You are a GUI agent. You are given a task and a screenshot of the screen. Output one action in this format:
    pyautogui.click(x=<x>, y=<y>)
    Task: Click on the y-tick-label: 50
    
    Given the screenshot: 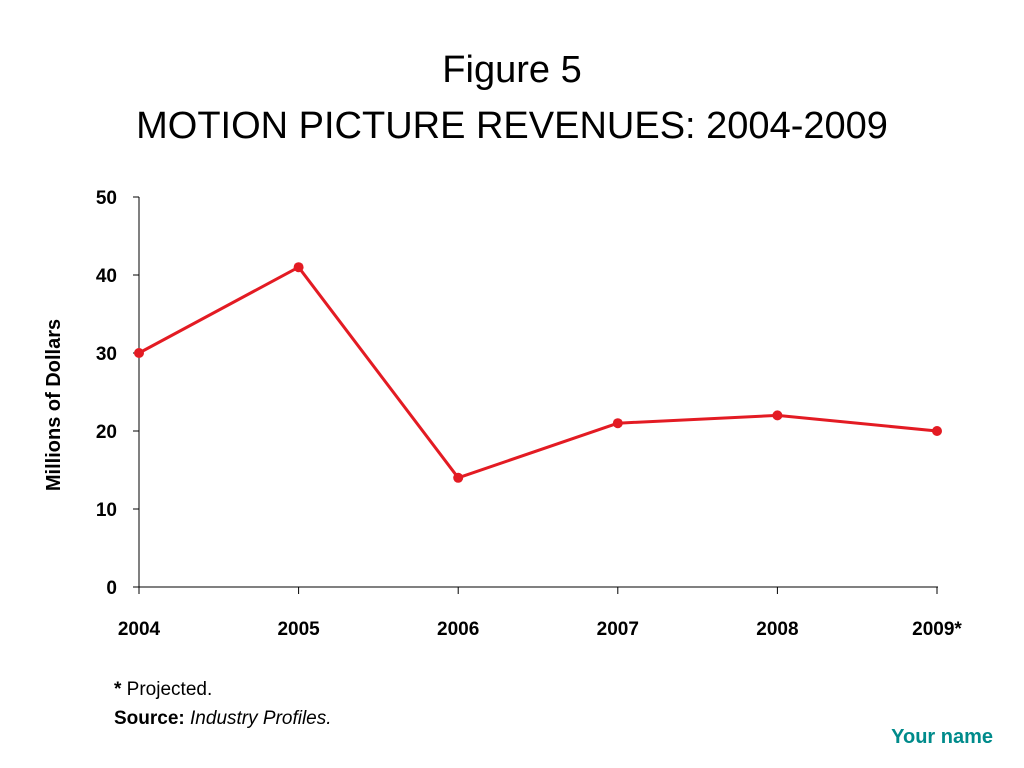 What is the action you would take?
    pyautogui.click(x=106, y=198)
    